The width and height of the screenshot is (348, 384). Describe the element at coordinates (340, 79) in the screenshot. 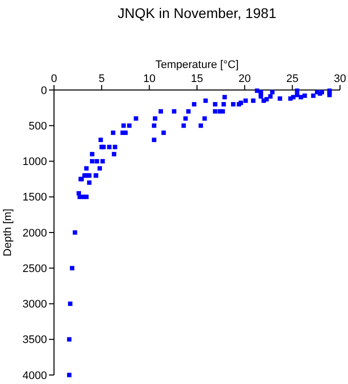

I see `x-tick-label: 30` at that location.